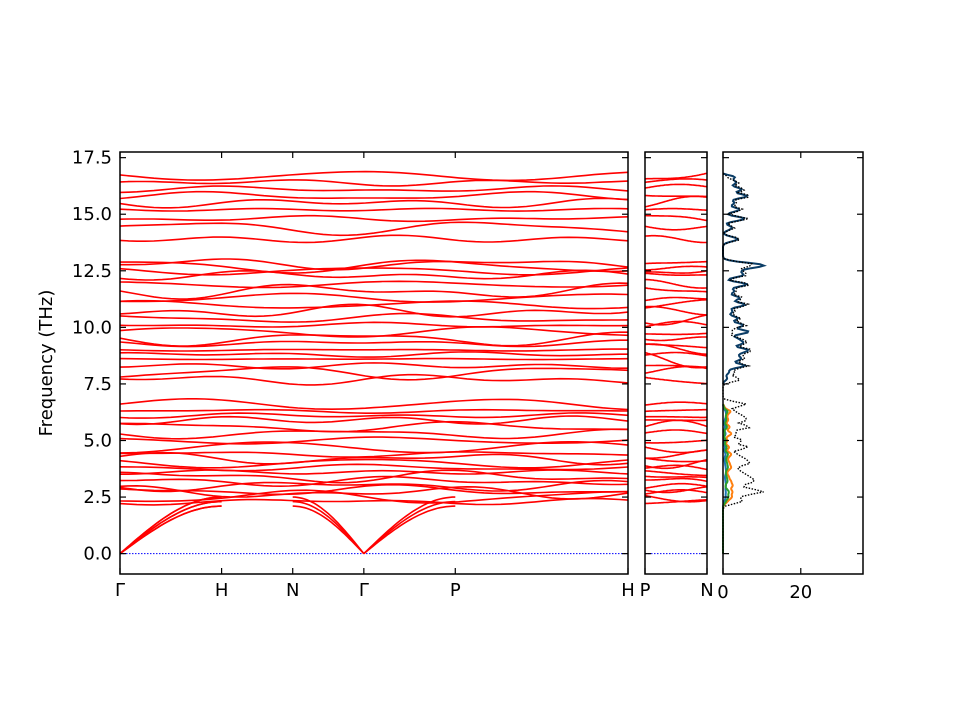 Image resolution: width=960 pixels, height=720 pixels. What do you see at coordinates (92, 327) in the screenshot?
I see `y-tick-label-5: 10.0` at bounding box center [92, 327].